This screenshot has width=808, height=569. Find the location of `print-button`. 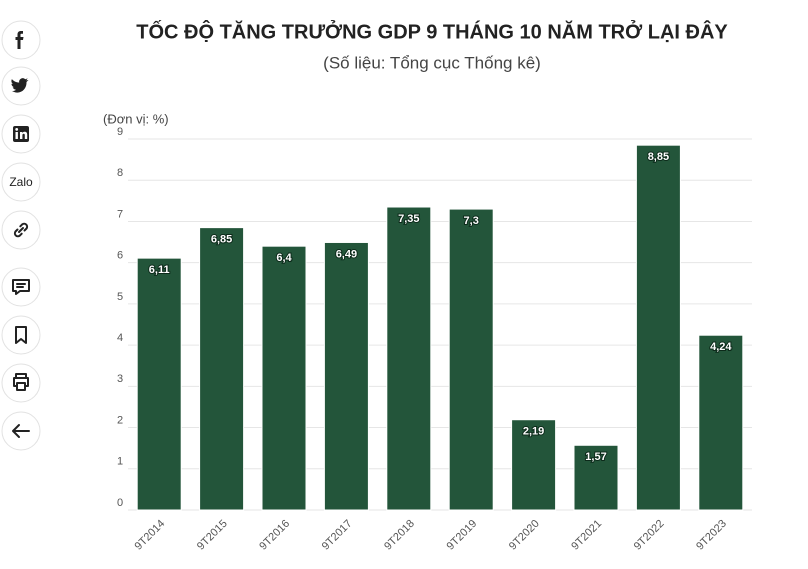

print-button is located at coordinates (21, 383).